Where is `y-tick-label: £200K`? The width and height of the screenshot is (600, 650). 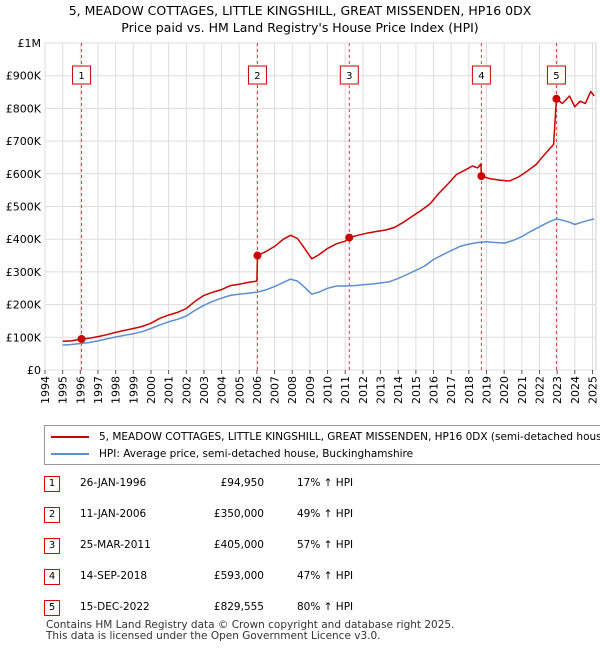
y-tick-label: £200K is located at coordinates (24, 305).